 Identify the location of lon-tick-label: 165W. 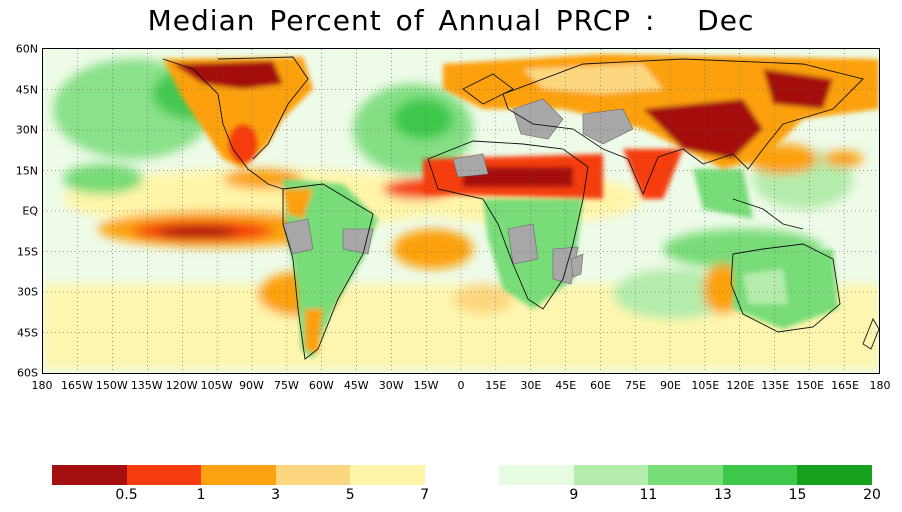
(76, 385).